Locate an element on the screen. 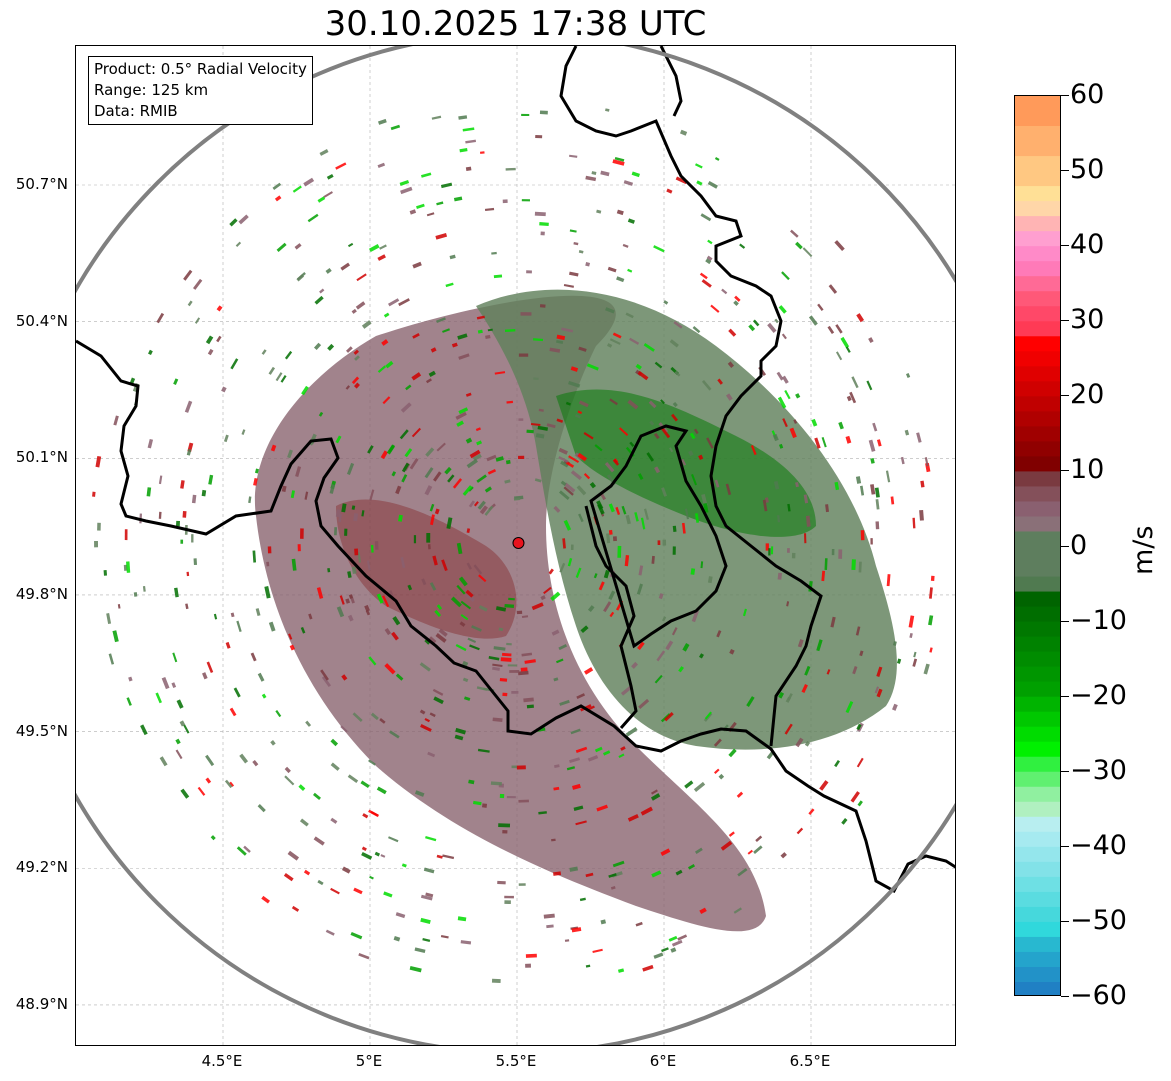 This screenshot has height=1081, width=1171. border-de-east is located at coordinates (691, 396).